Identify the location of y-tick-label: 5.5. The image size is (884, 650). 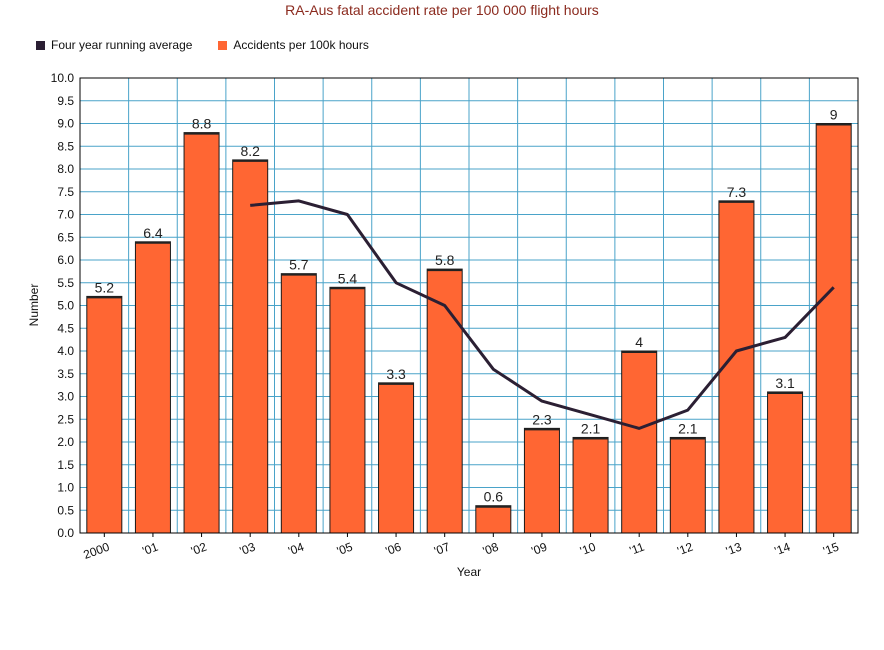
(65, 283).